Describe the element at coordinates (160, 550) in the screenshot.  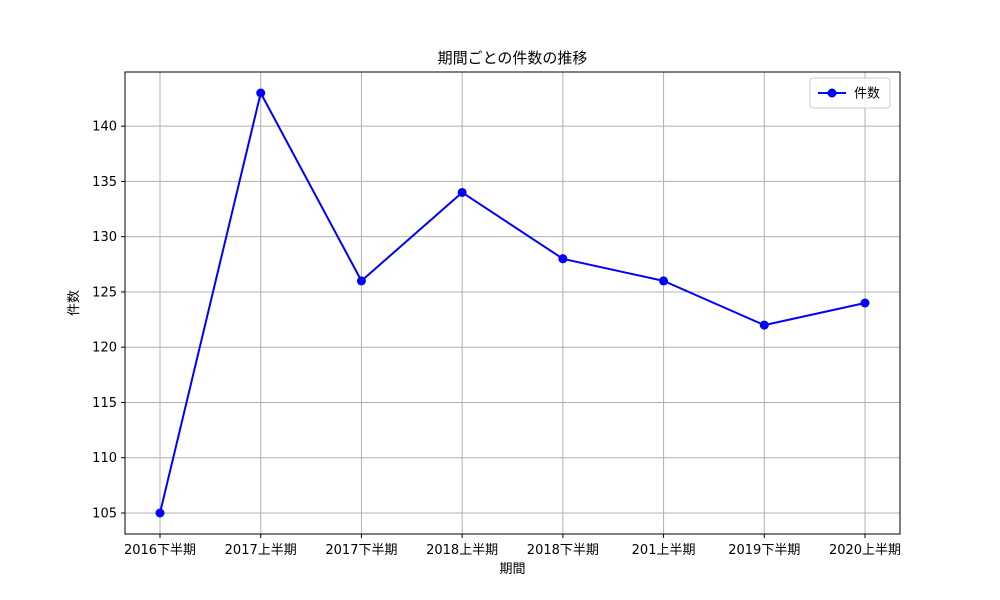
I see `x-tick-label: 2016下半期` at that location.